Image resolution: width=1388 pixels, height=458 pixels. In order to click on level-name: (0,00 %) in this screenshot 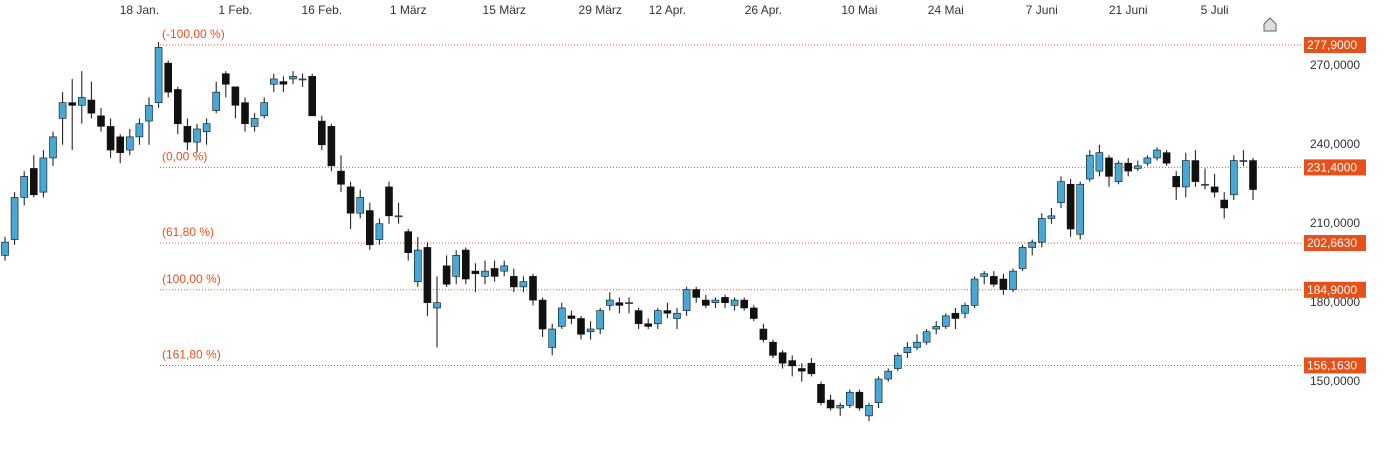, I will do `click(184, 157)`.